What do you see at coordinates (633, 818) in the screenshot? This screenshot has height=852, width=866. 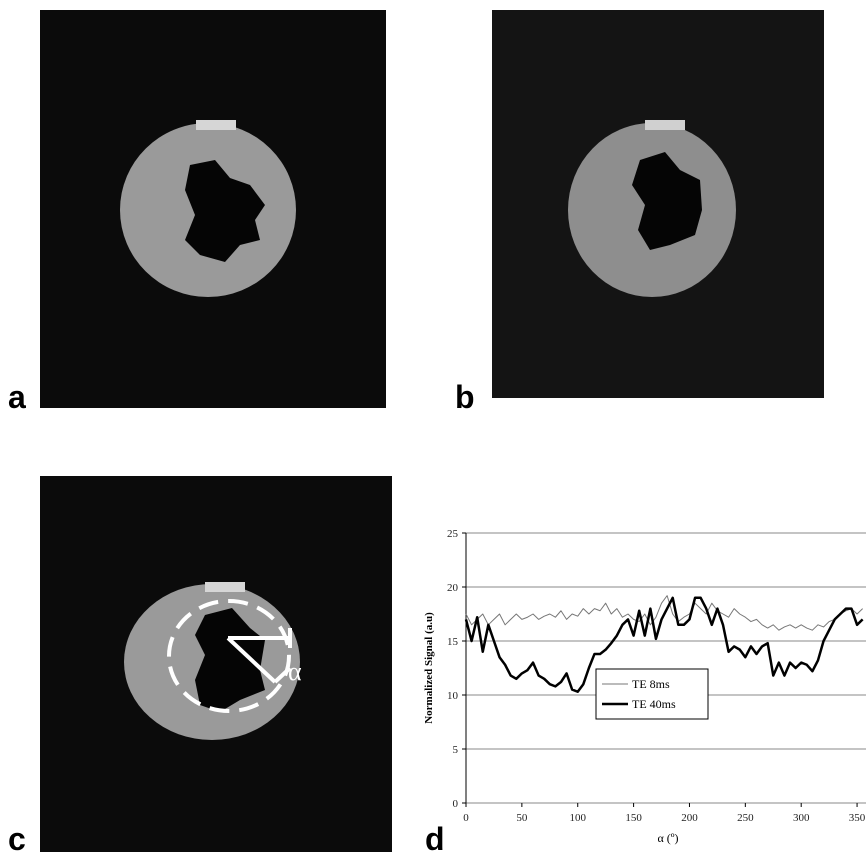 I see `x-tick-label: 150` at bounding box center [633, 818].